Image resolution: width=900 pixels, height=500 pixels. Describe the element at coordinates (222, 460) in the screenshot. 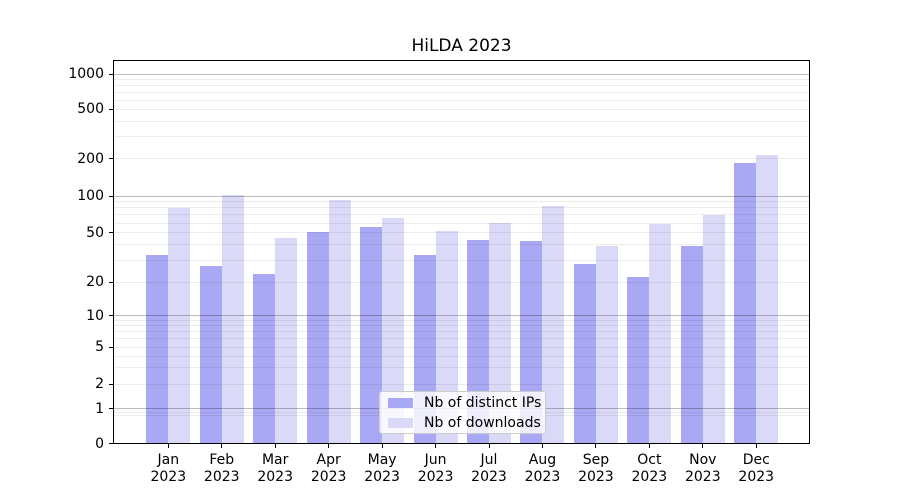

I see `x-tick-month: Feb` at that location.